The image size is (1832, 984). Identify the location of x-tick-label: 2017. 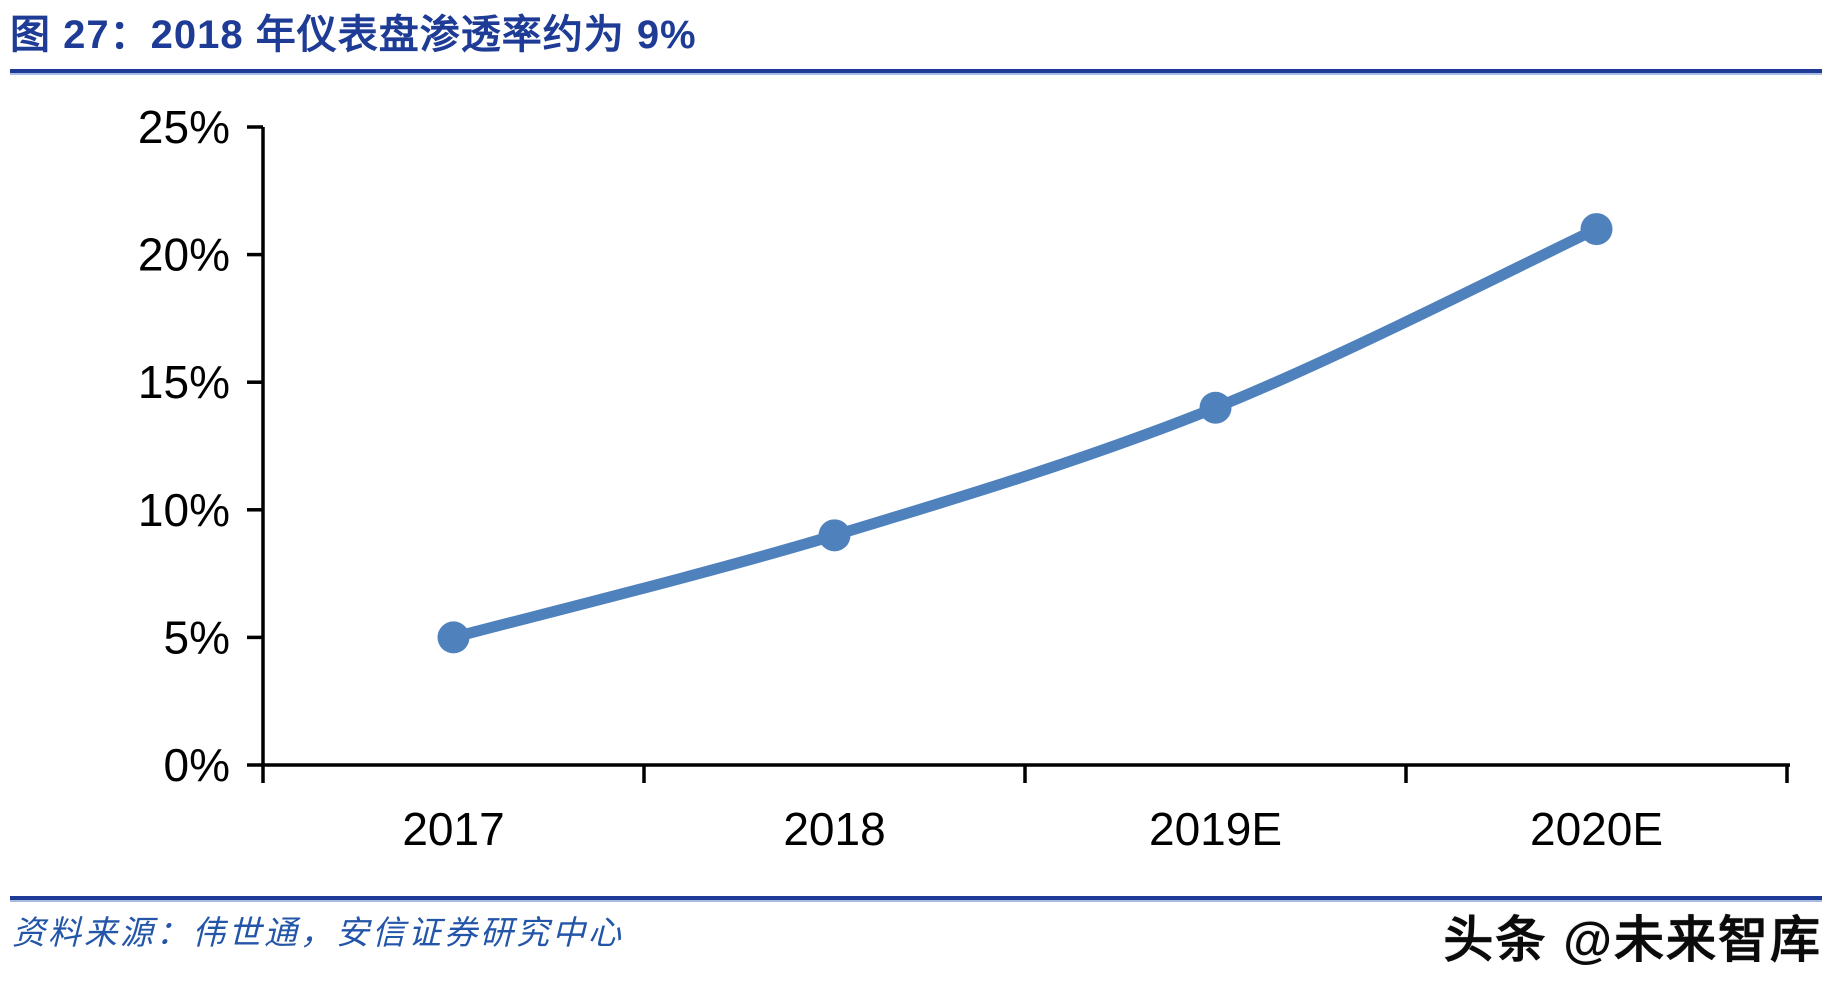
(453, 829).